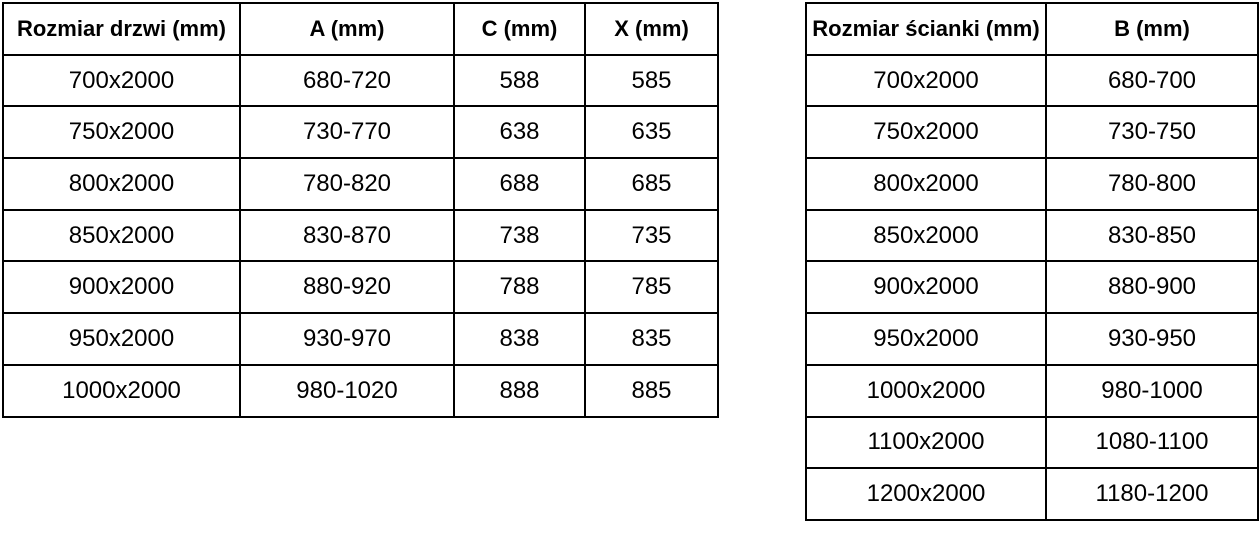  I want to click on header-row: Rozmiar drzwi (mm) A (mm) C (mm) X (mm), so click(360, 29).